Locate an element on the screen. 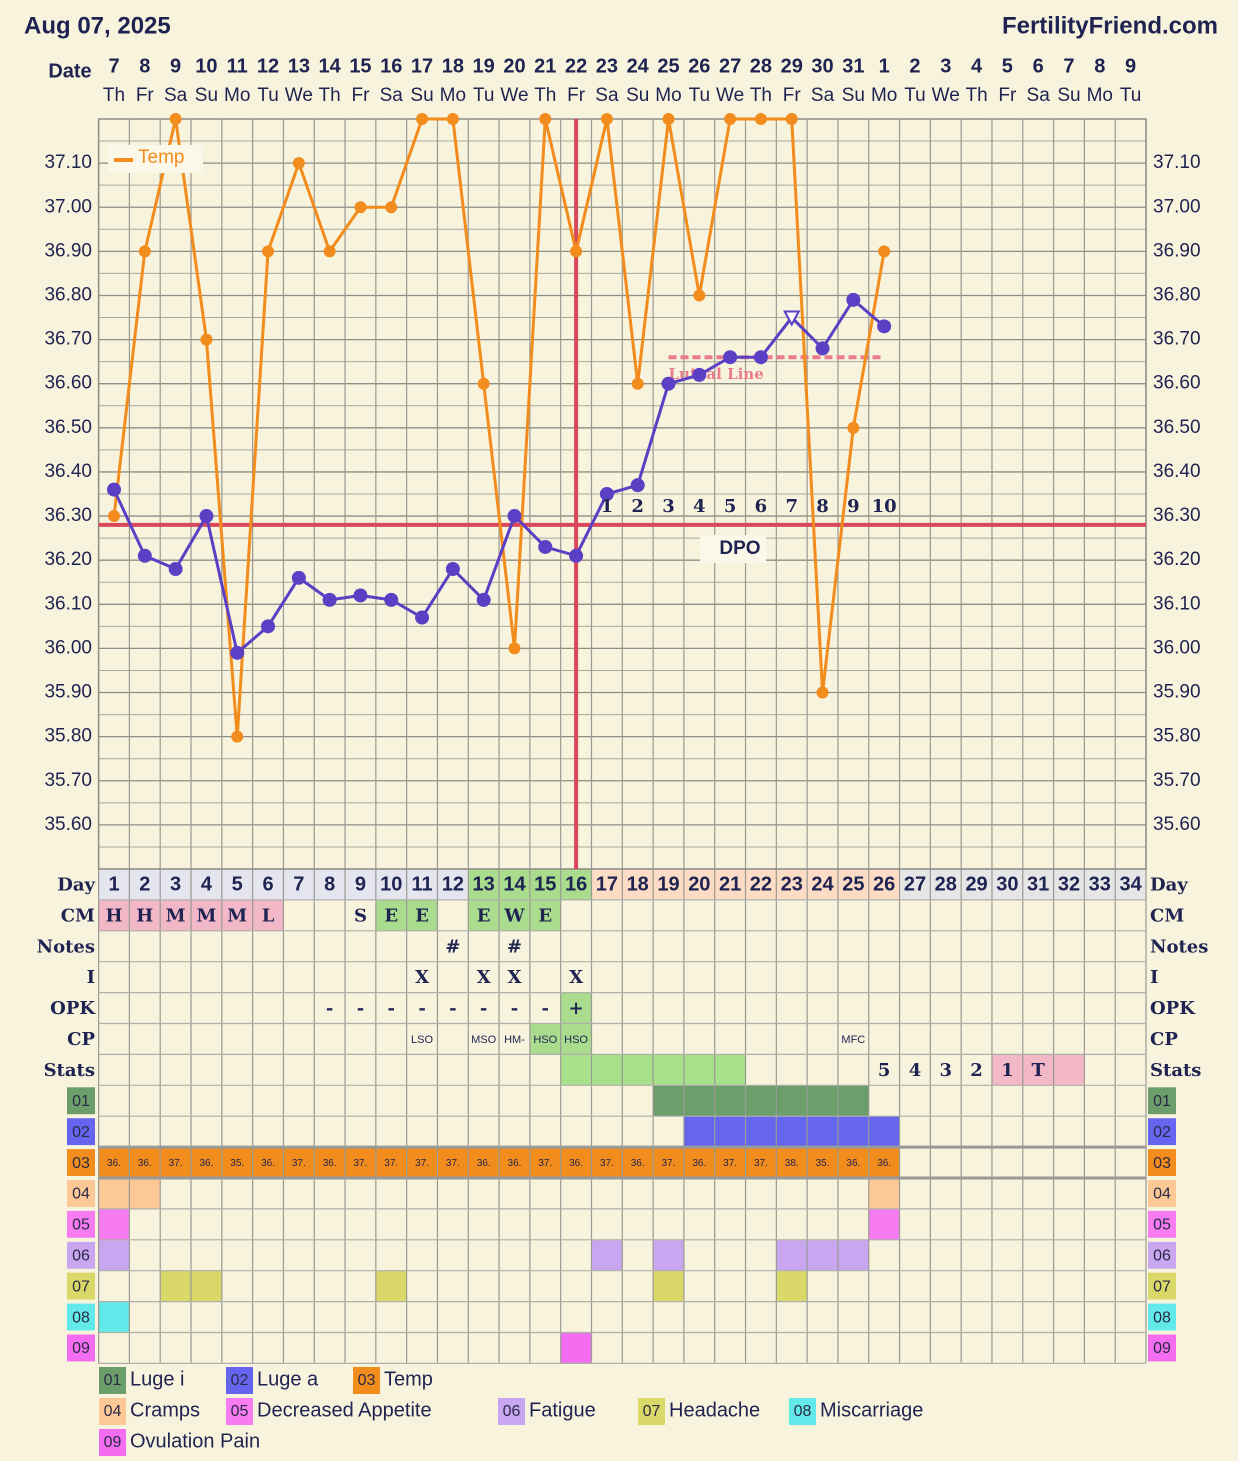 Image resolution: width=1238 pixels, height=1461 pixels. code-right: 07 is located at coordinates (1162, 1286).